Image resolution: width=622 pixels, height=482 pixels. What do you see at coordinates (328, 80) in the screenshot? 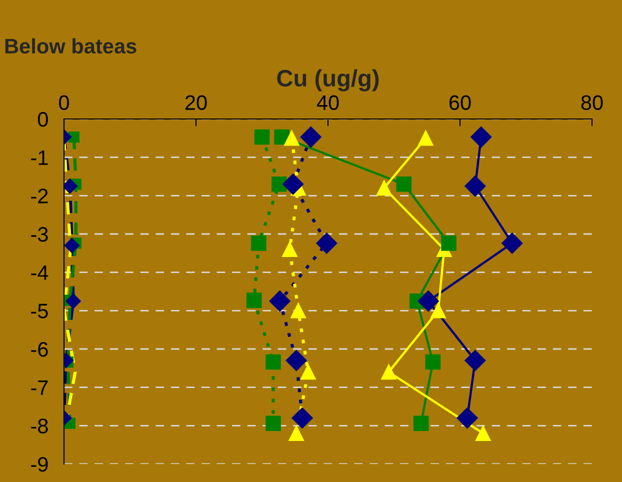
I see `x-axis-title: Cu (ug/g)` at bounding box center [328, 80].